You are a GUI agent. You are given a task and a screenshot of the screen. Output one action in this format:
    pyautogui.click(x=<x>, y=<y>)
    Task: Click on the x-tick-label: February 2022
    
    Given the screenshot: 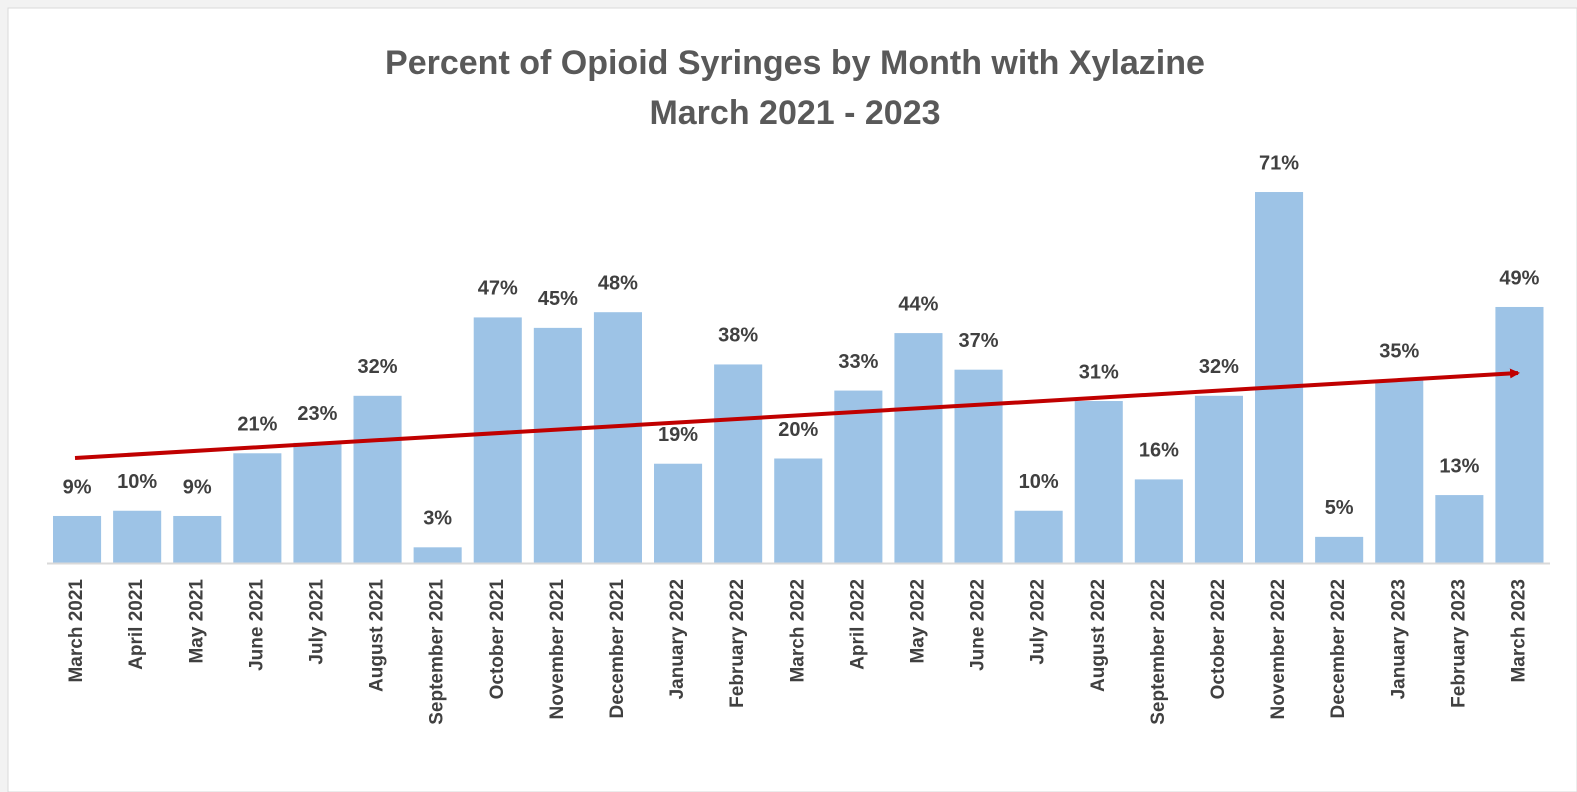 What is the action you would take?
    pyautogui.click(x=737, y=643)
    